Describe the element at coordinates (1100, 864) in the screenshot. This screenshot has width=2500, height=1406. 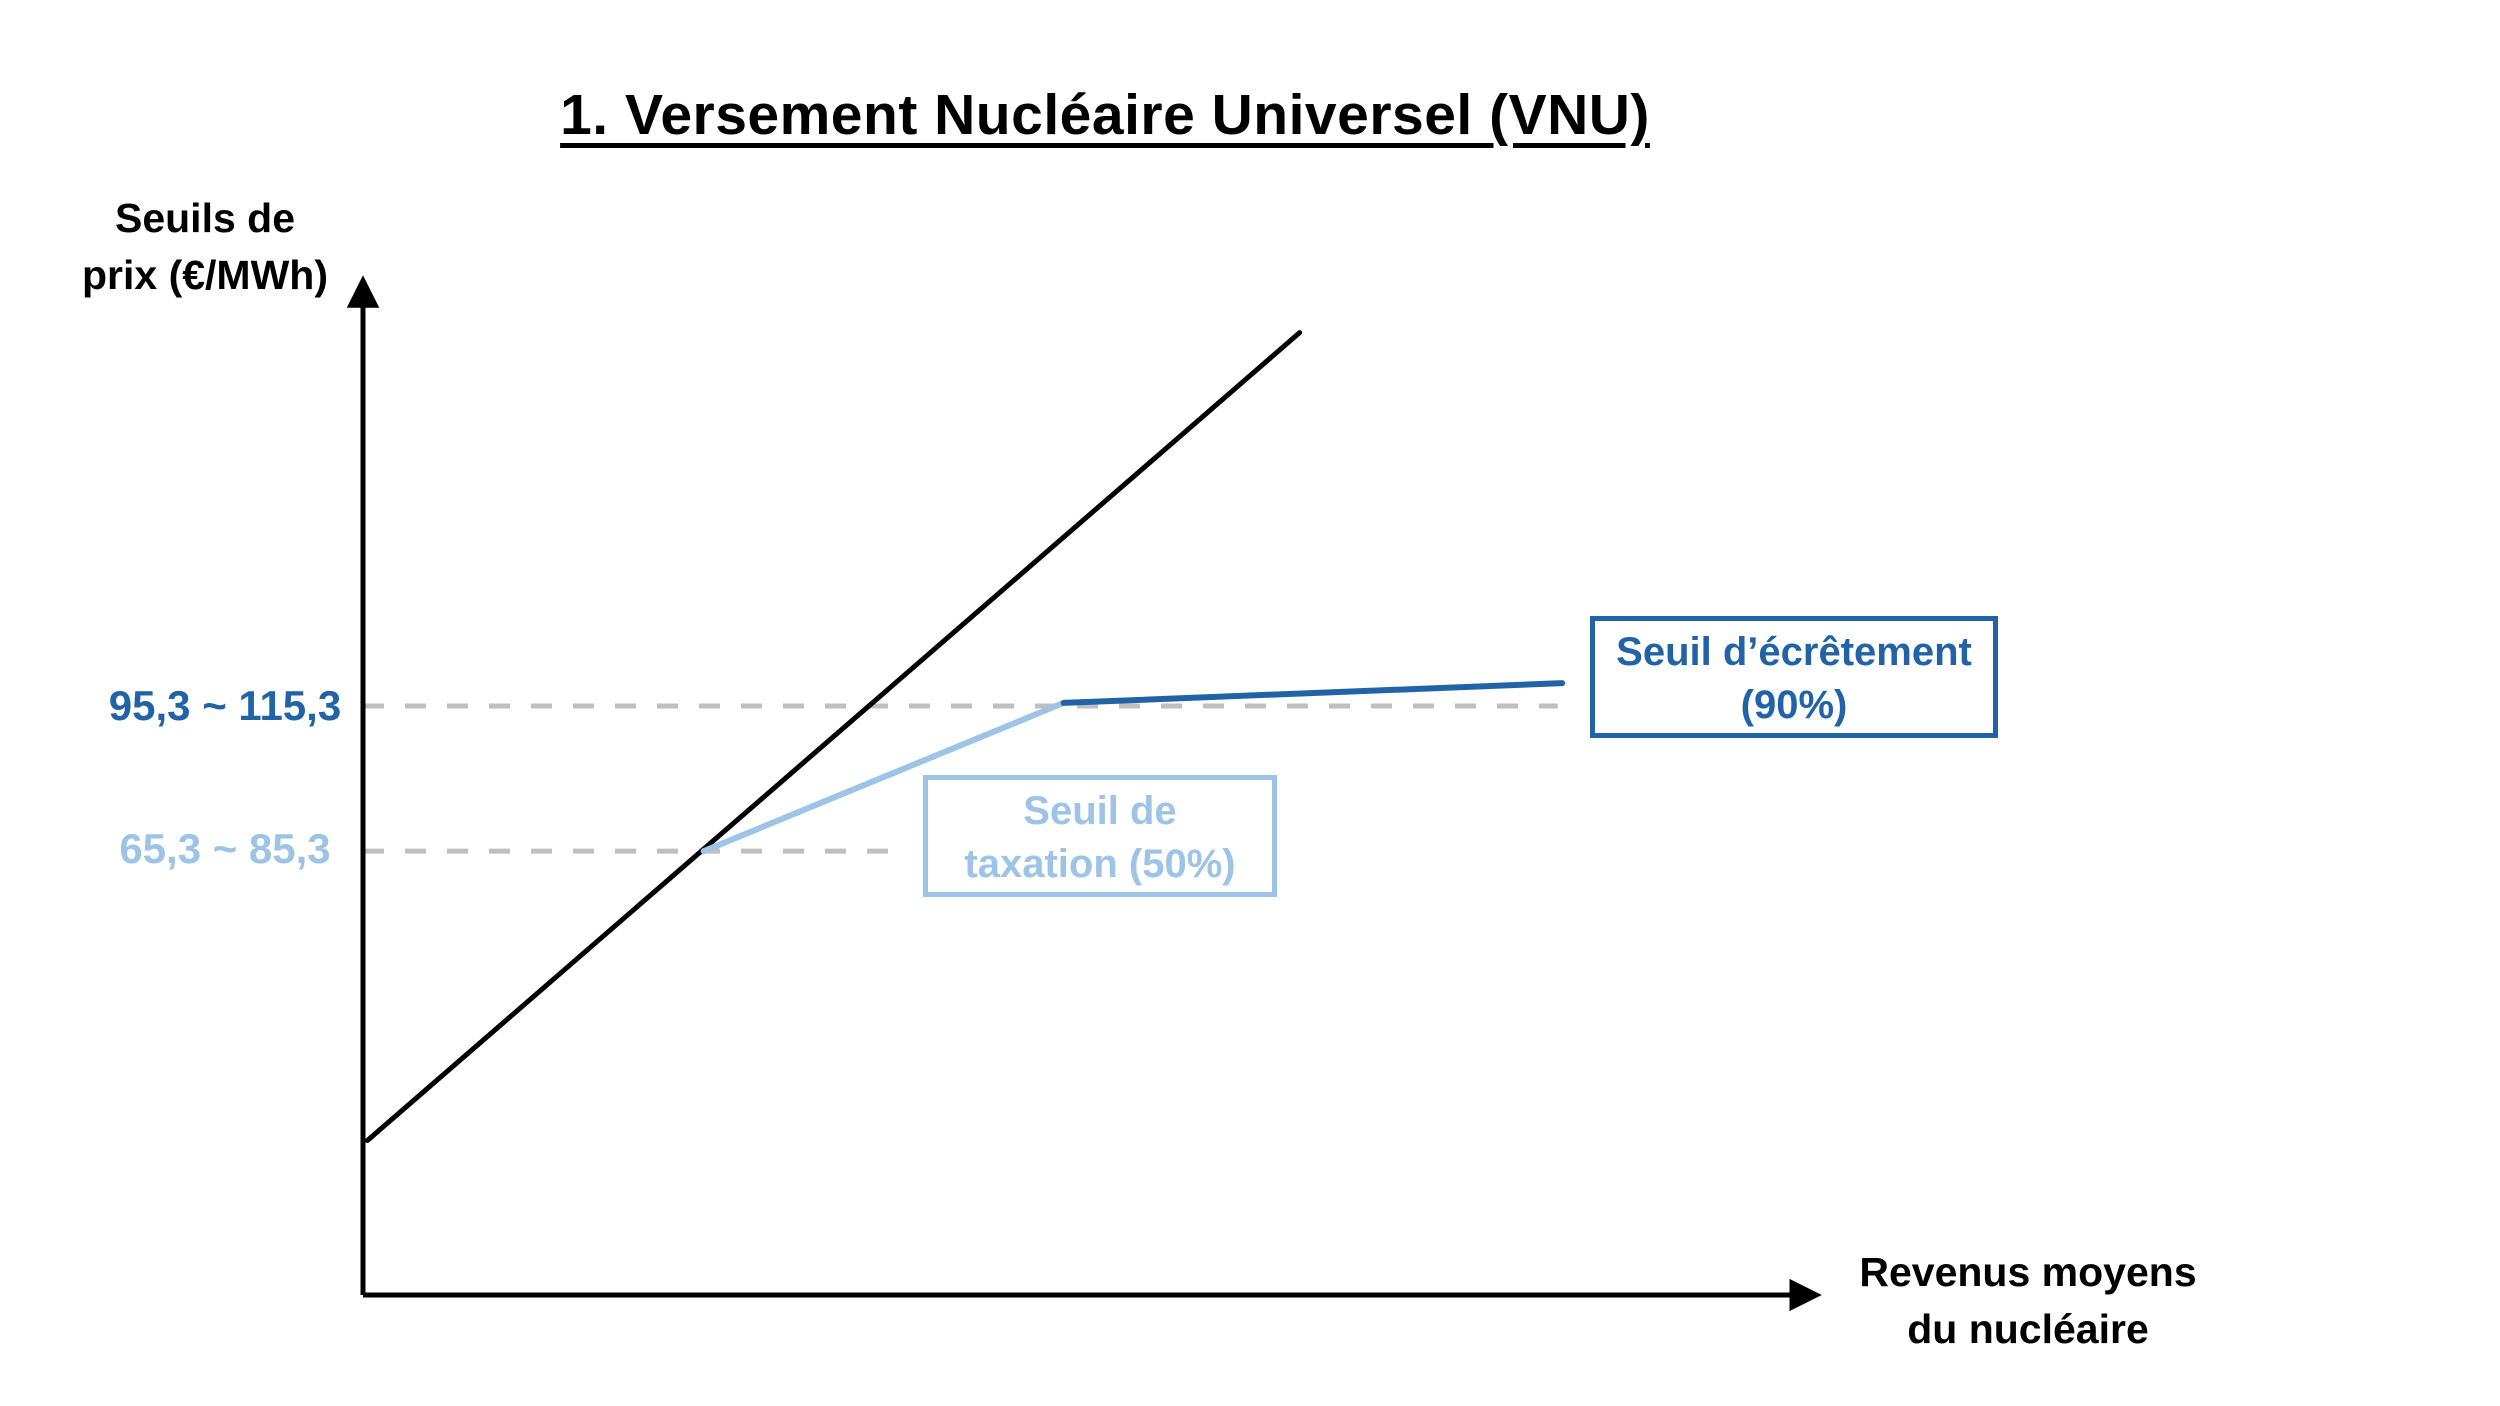
I see `taxation-label-line2: taxation (50%)` at that location.